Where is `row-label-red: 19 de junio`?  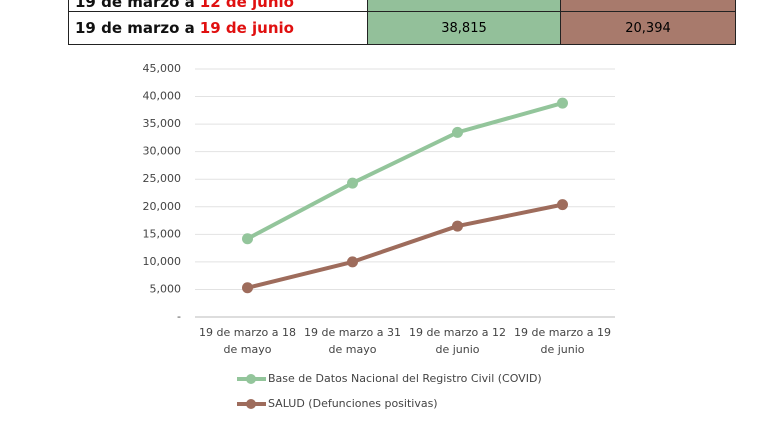
row-label-red: 19 de junio is located at coordinates (246, 28).